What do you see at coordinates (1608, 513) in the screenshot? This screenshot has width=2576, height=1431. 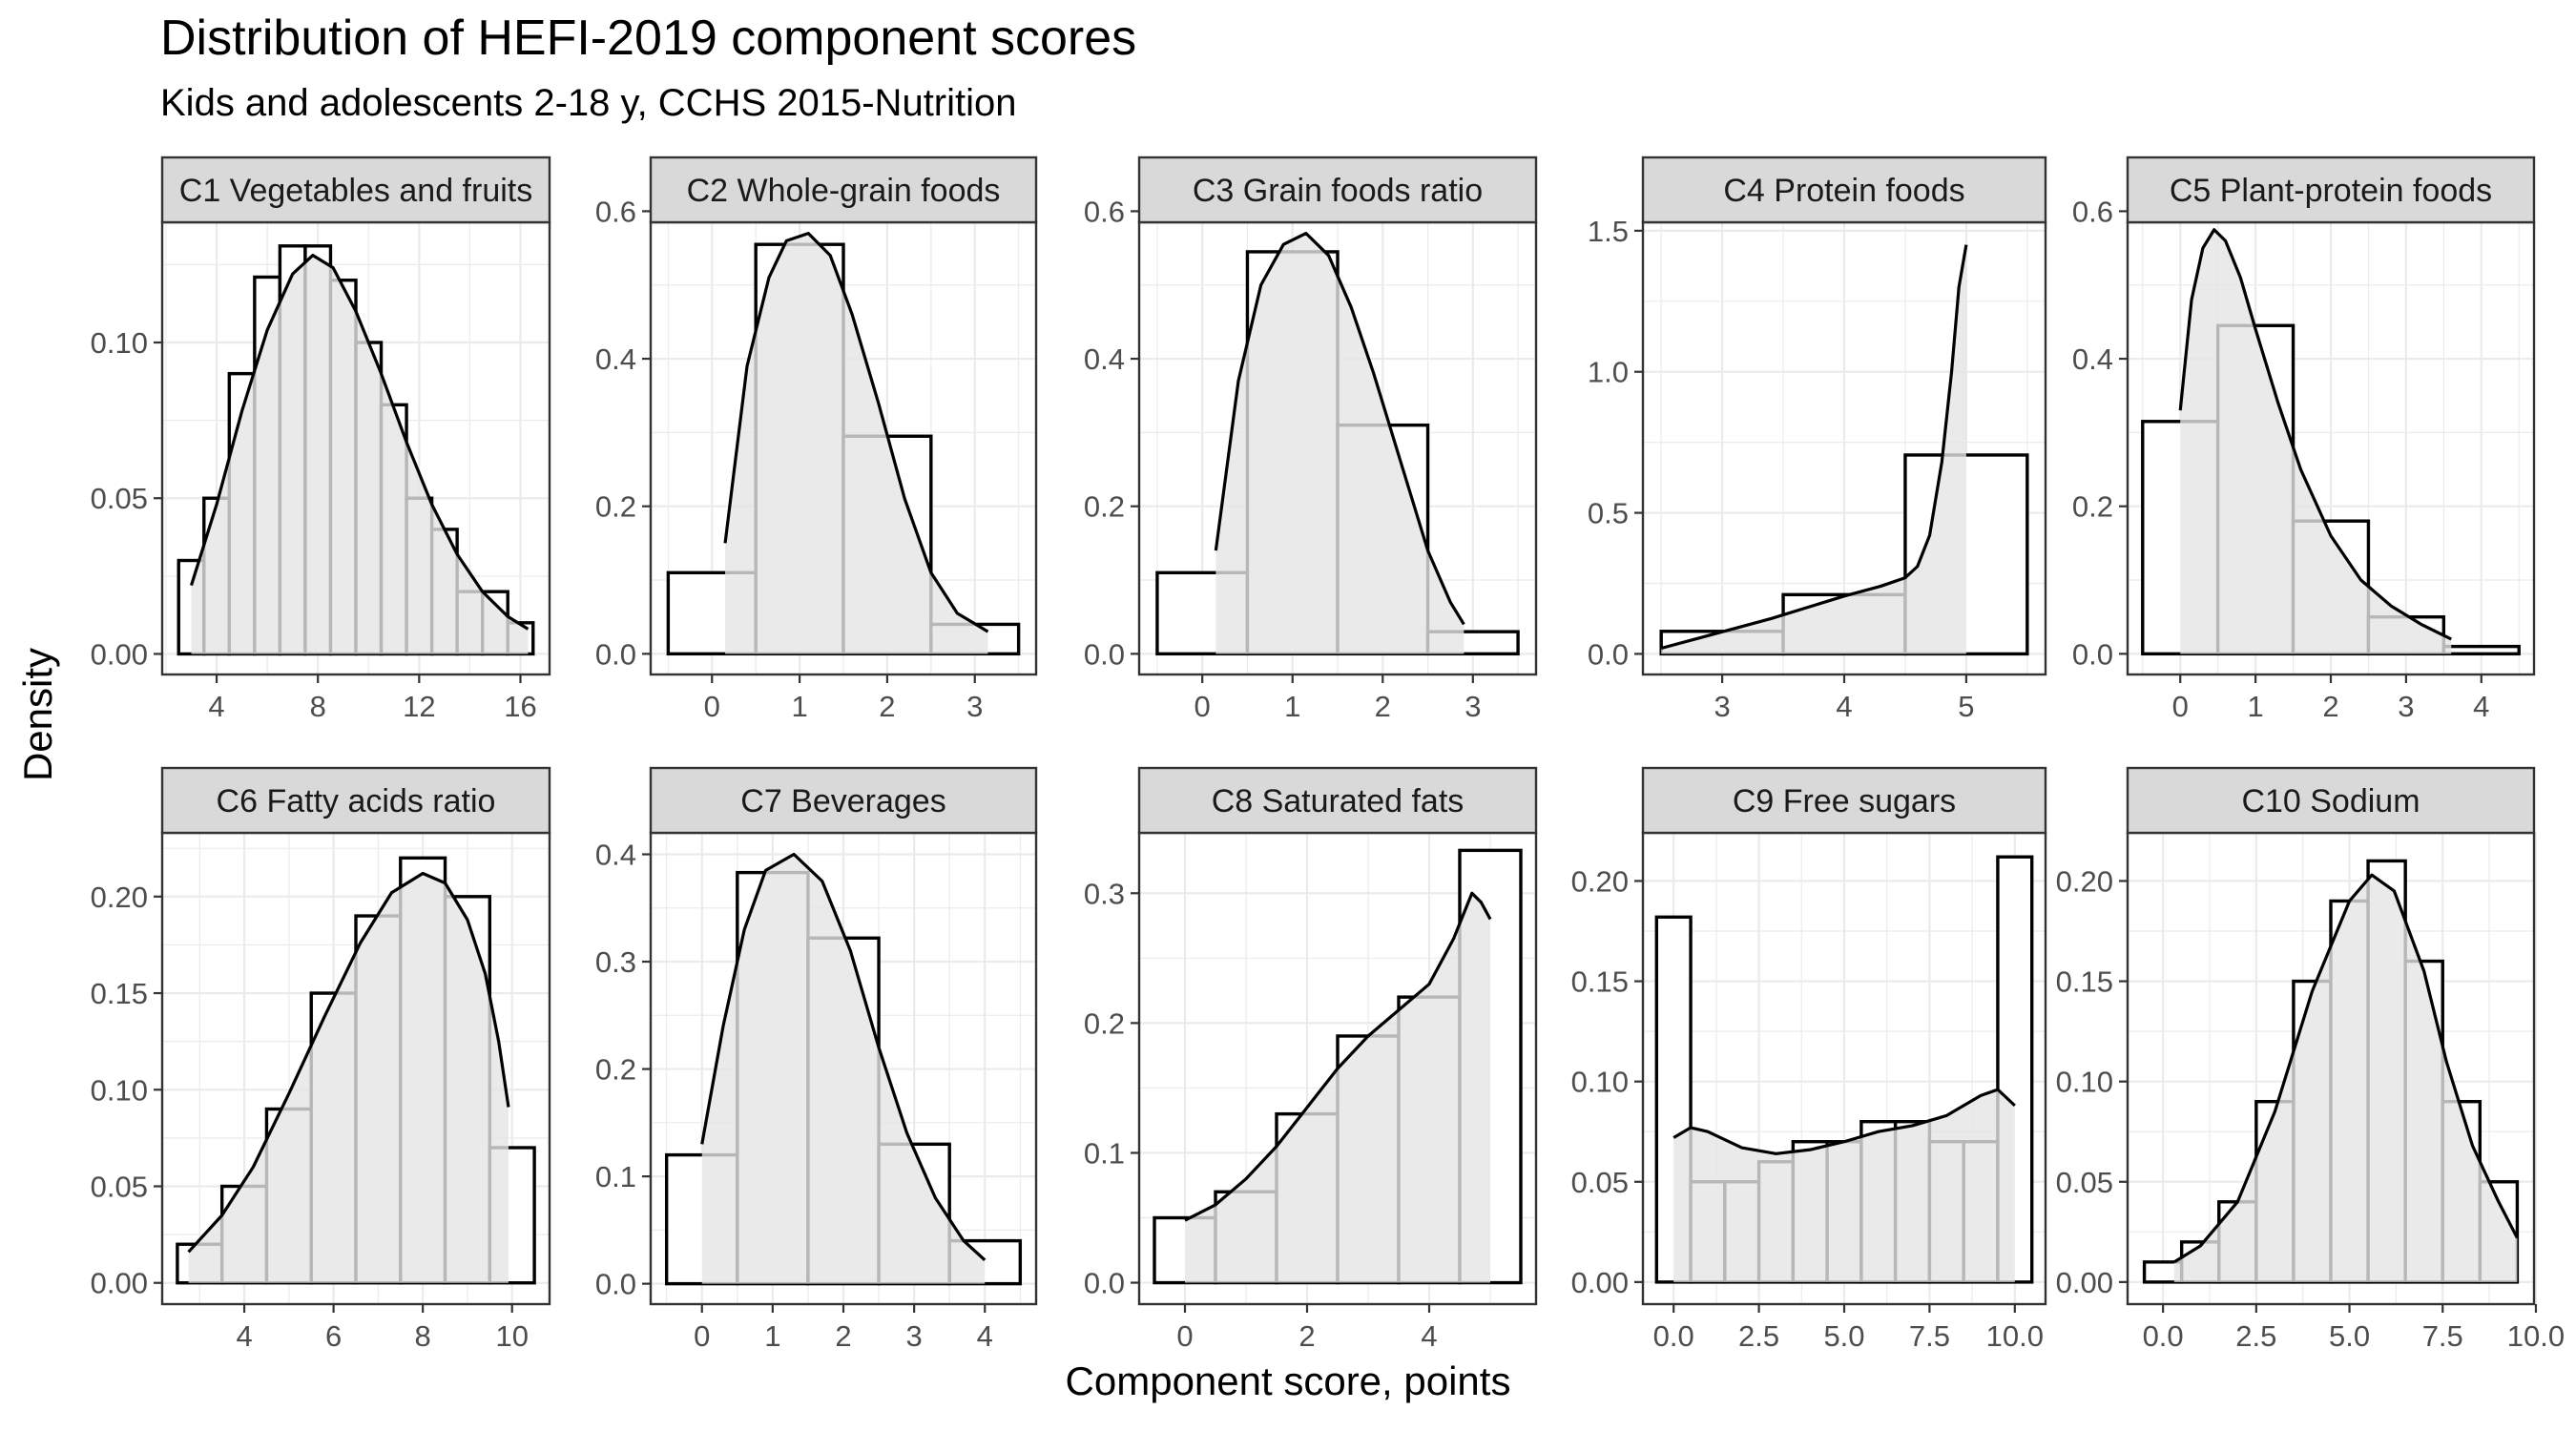 I see `y-tick-label: 0.5` at bounding box center [1608, 513].